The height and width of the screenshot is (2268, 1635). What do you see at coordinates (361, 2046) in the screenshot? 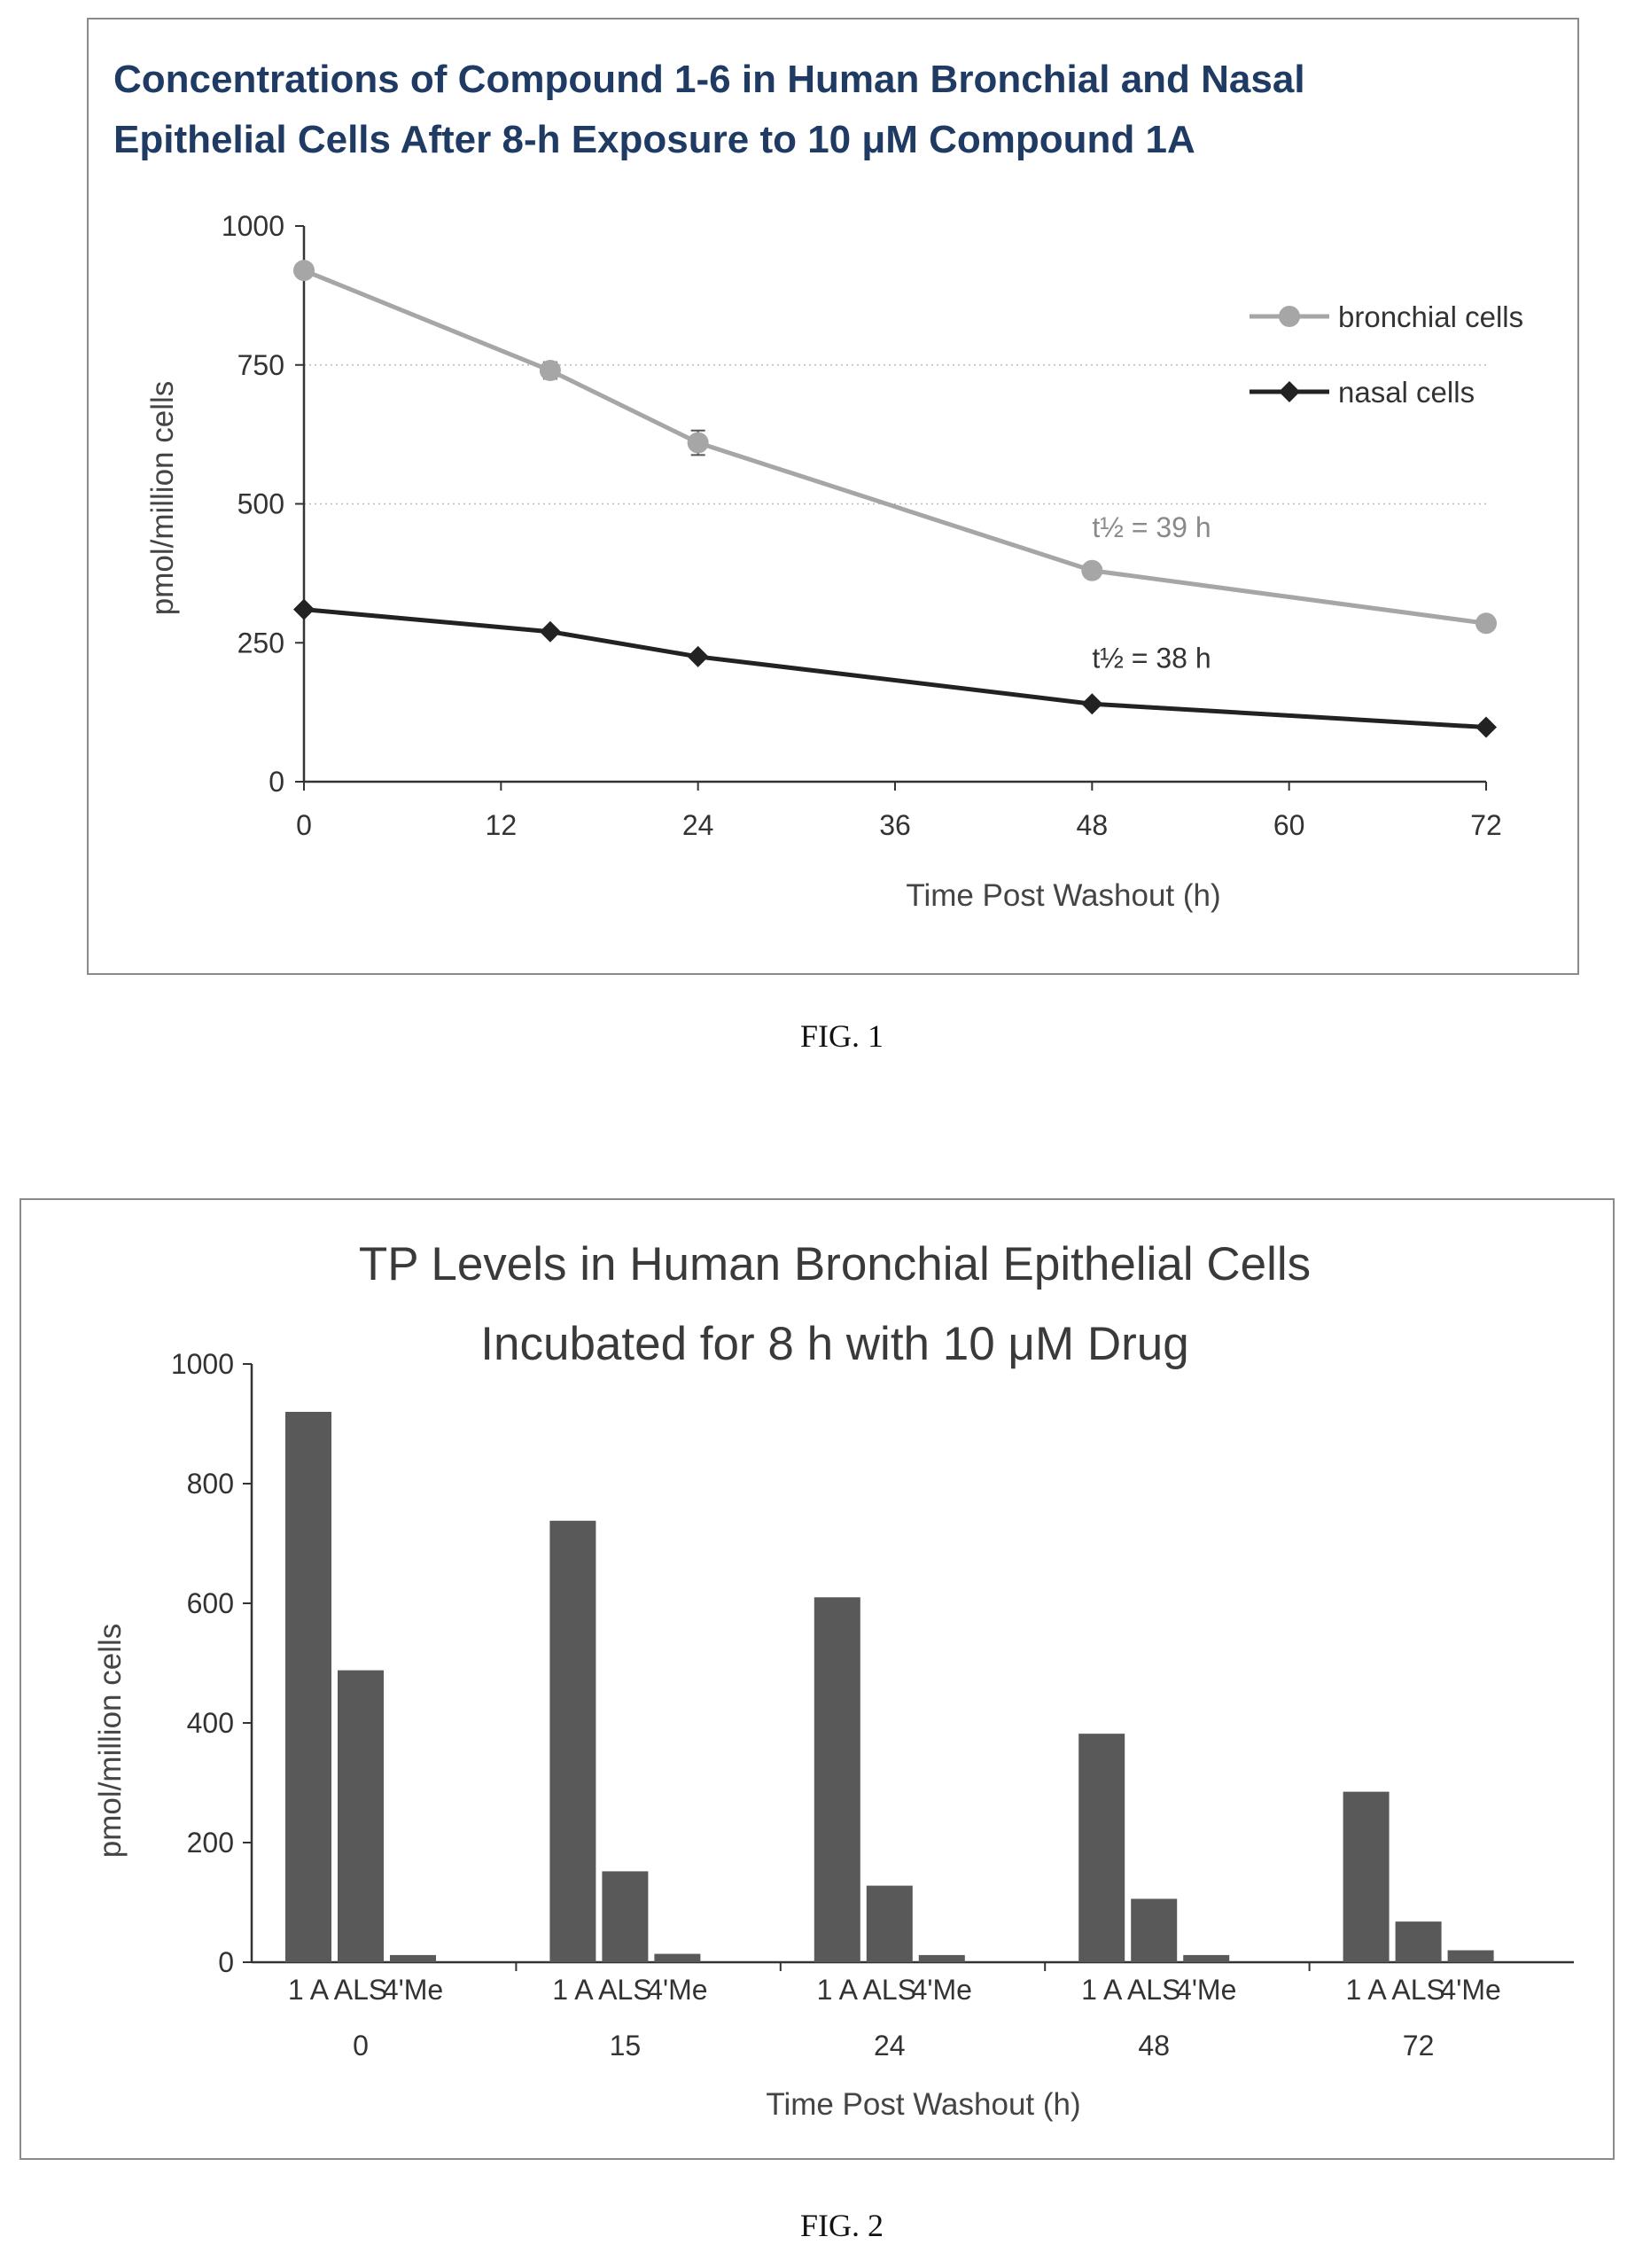
I see `category-label: 0` at bounding box center [361, 2046].